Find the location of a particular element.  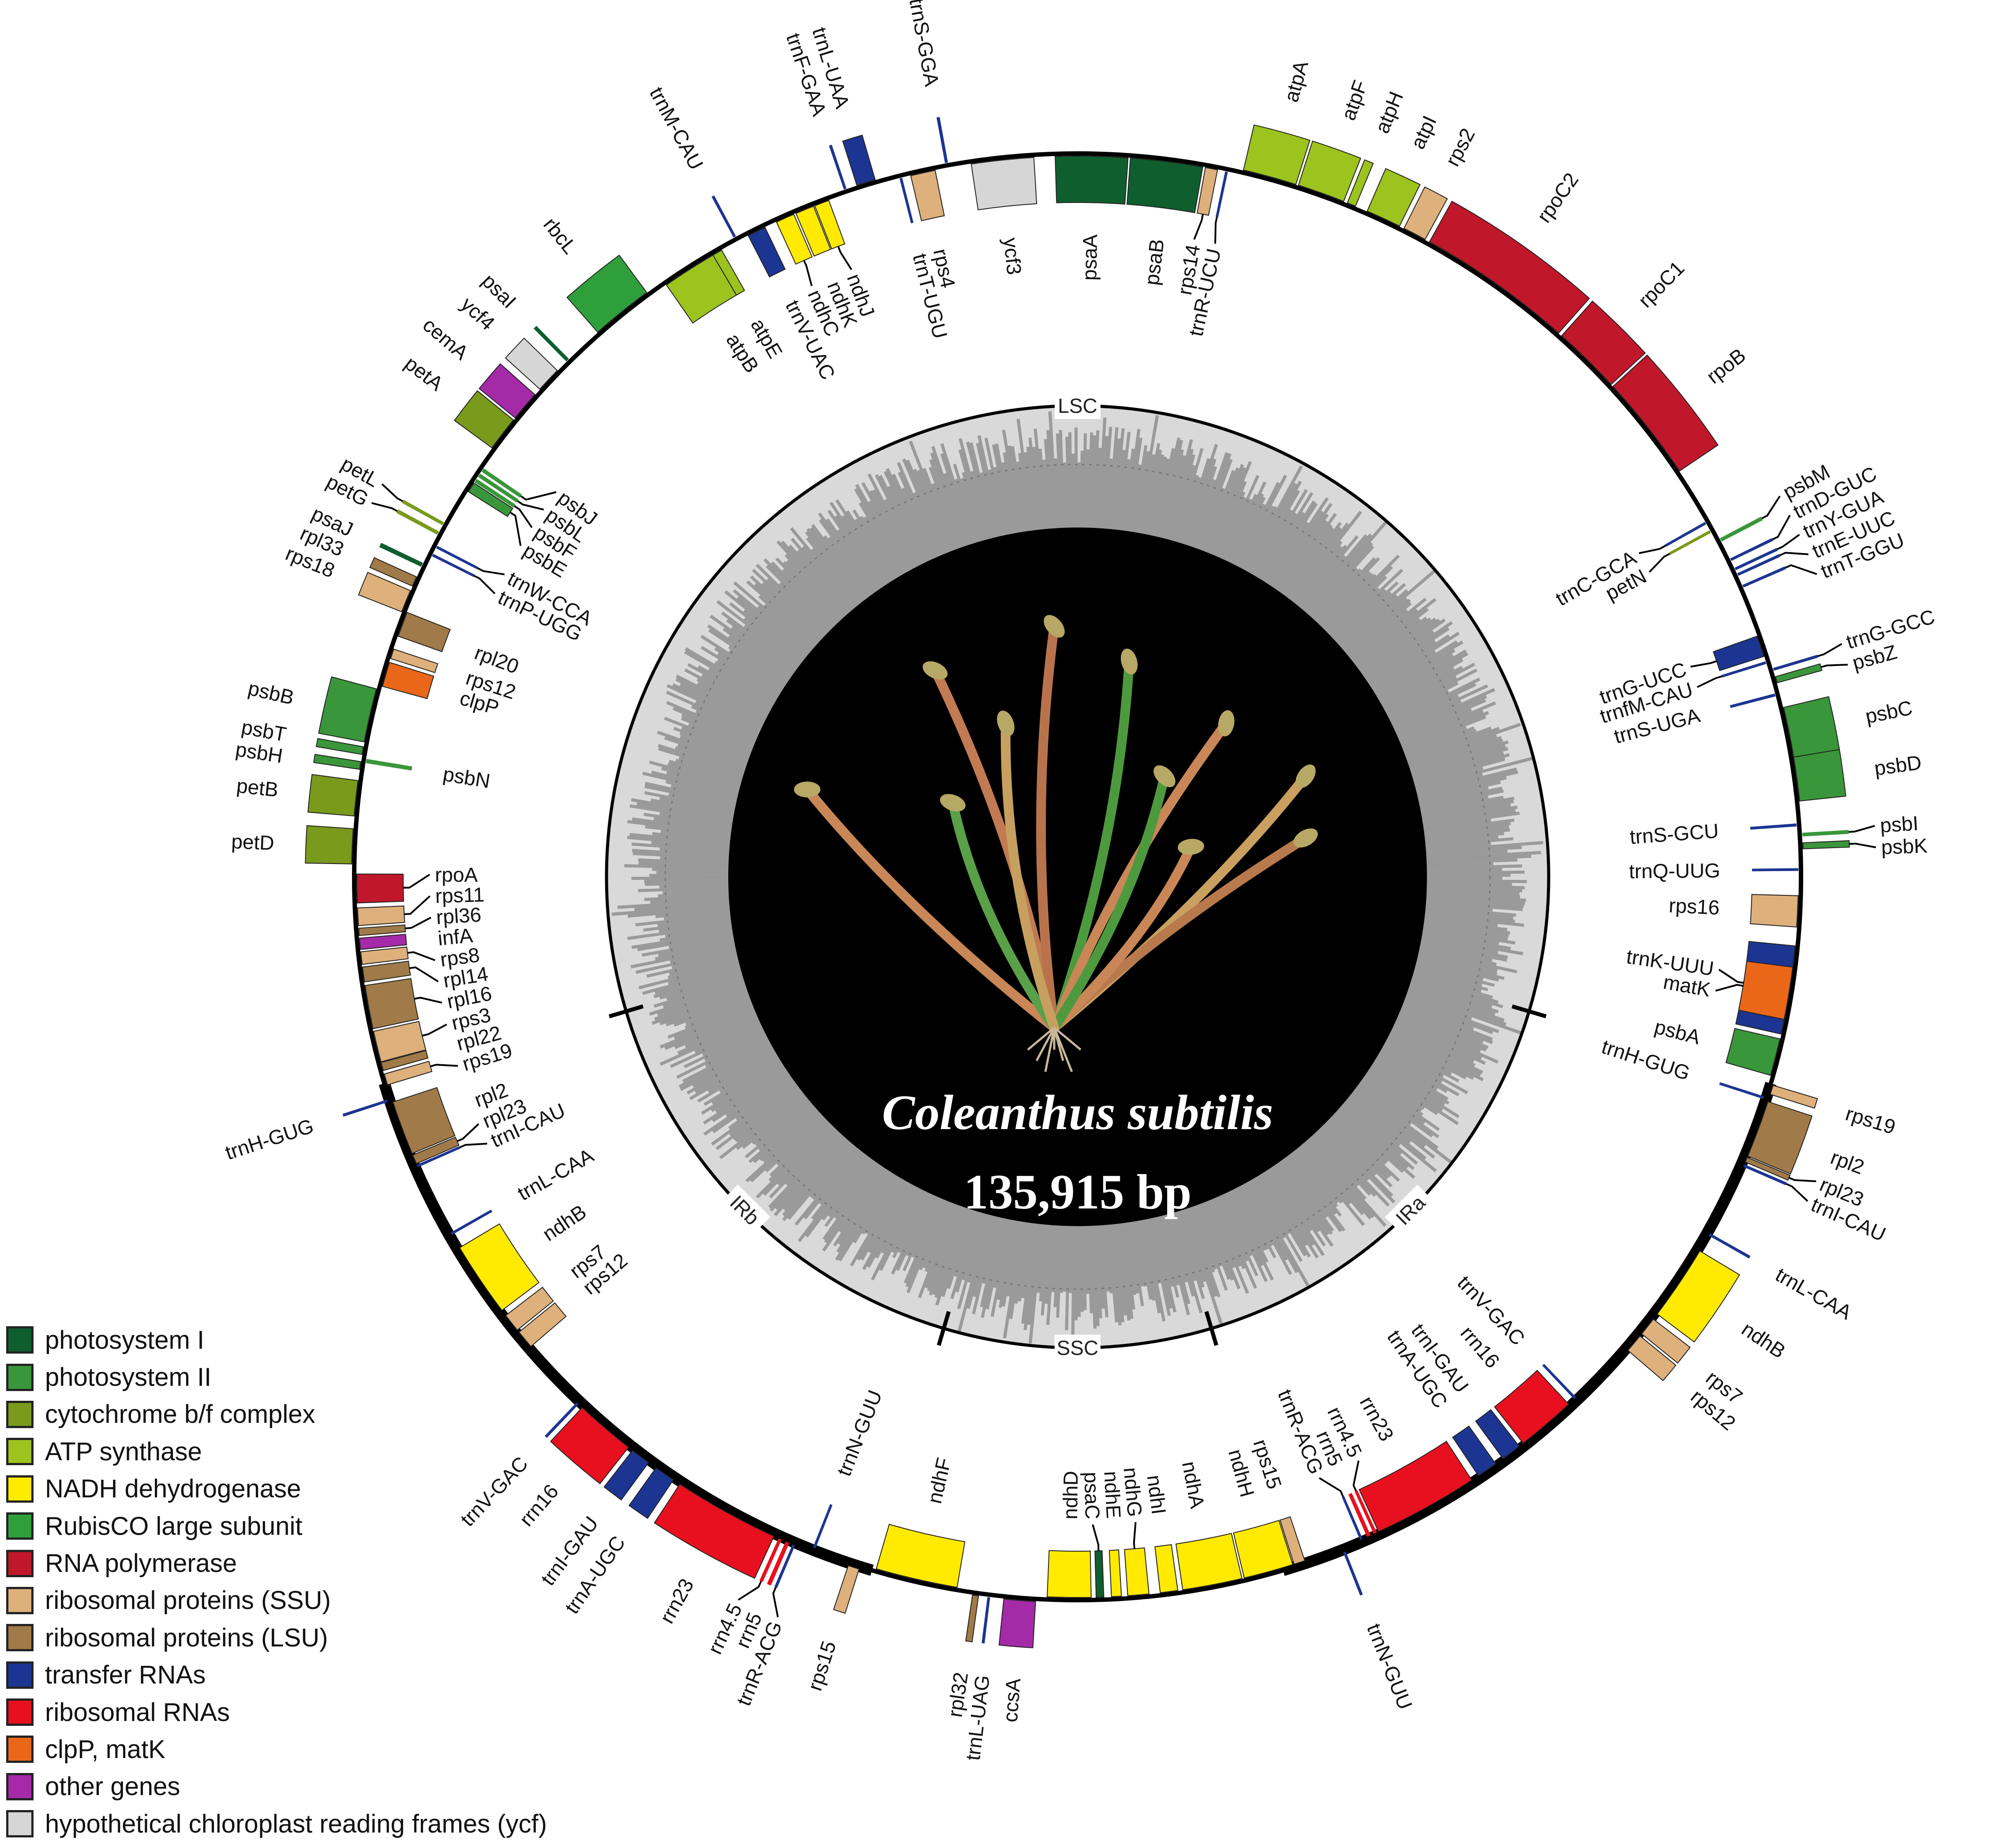

gene-atpF is located at coordinates (1329, 171).